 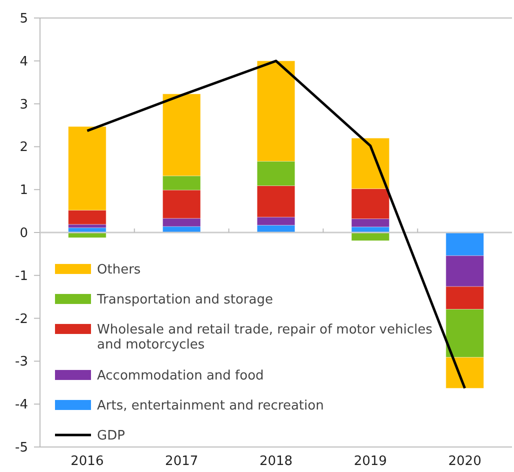 I want to click on y-tick-label: 5, so click(x=24, y=19).